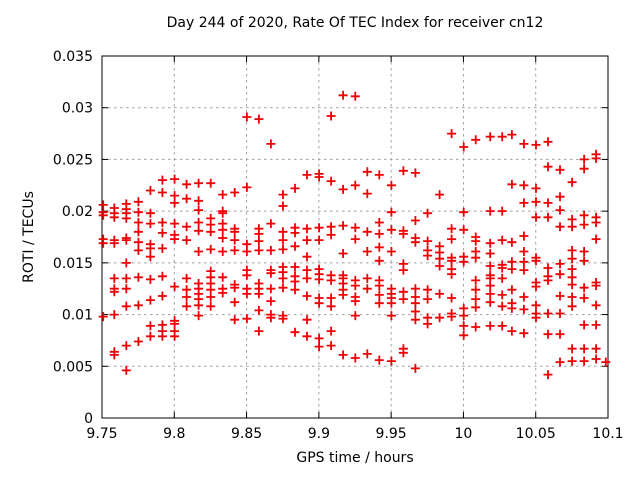  Describe the element at coordinates (355, 458) in the screenshot. I see `x-axis-label: GPS time / hours` at that location.